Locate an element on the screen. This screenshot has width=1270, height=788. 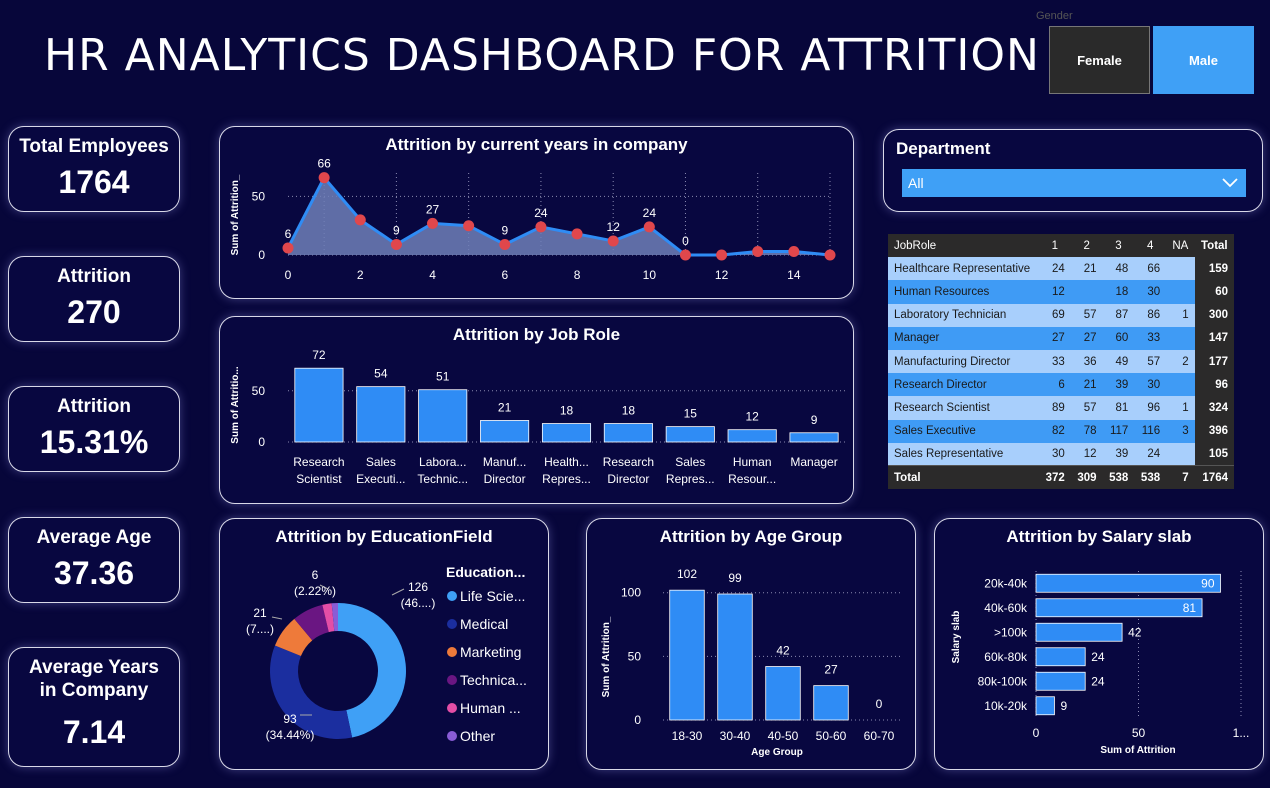
table-header: 2 is located at coordinates (1086, 246).